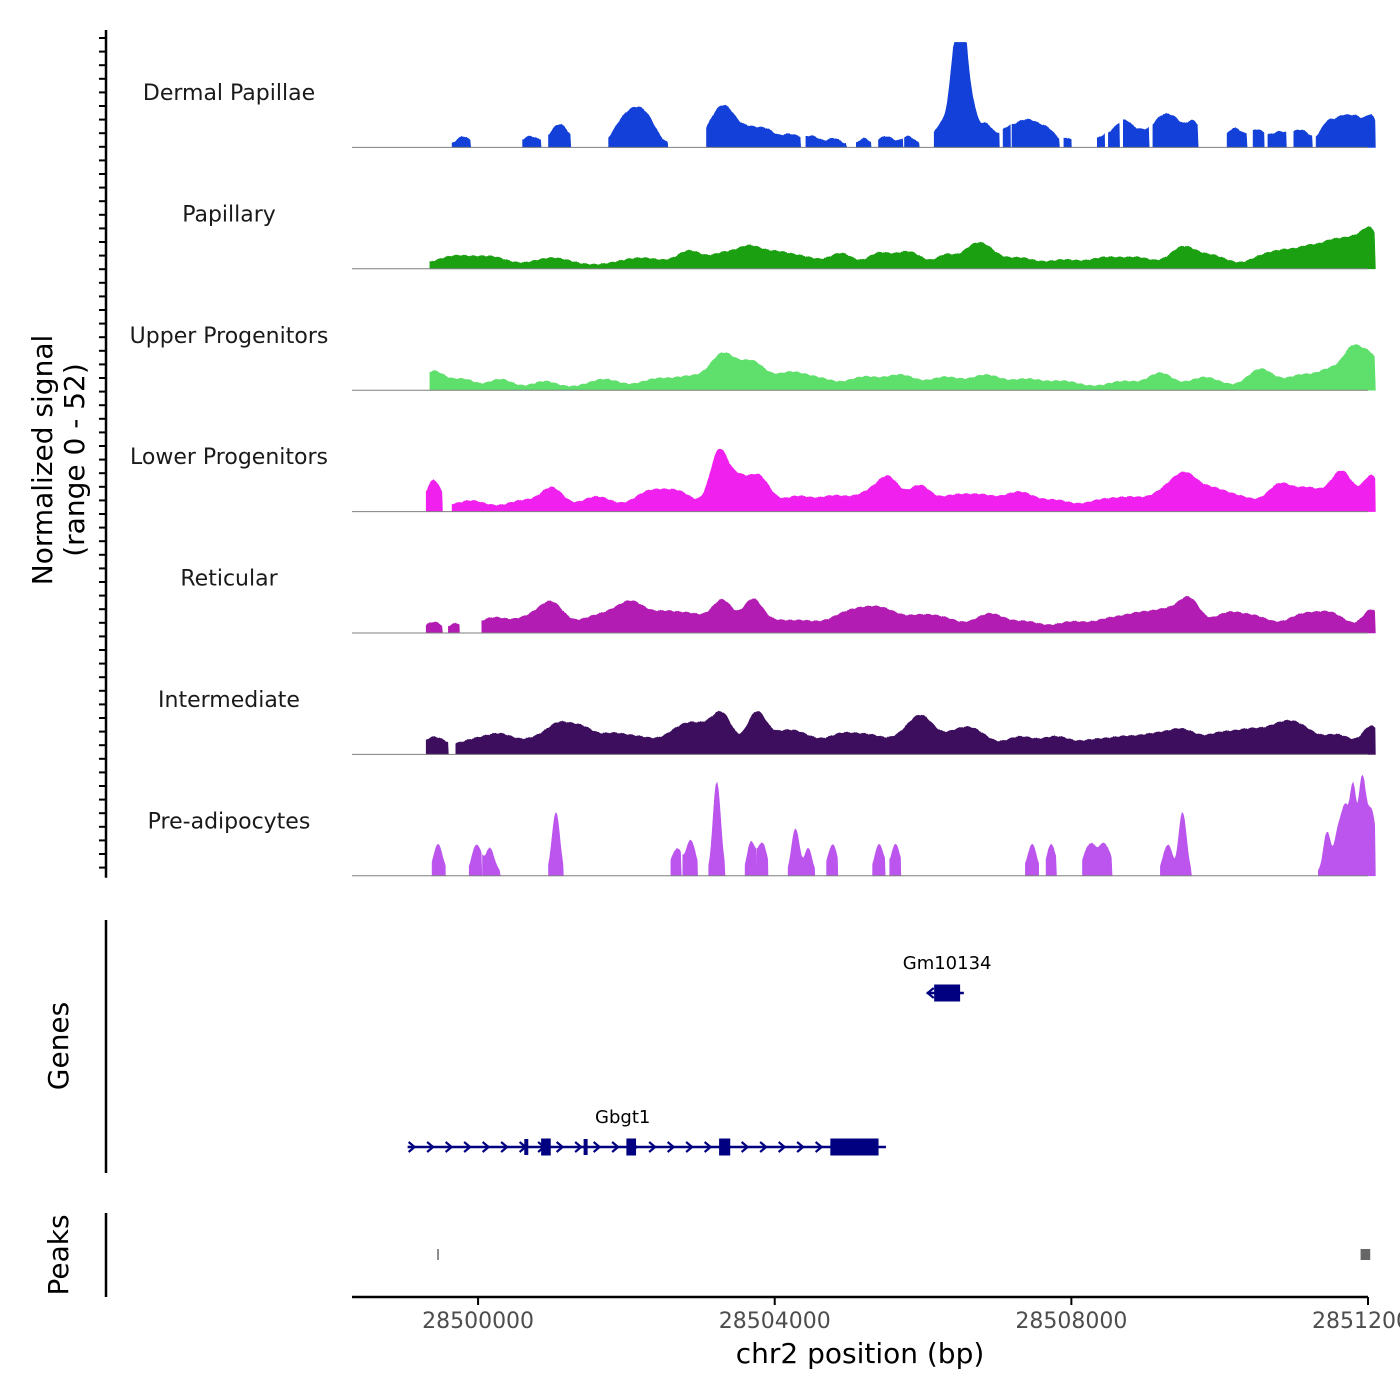  Describe the element at coordinates (1356, 1321) in the screenshot. I see `x-tick-label: 28512000` at that location.